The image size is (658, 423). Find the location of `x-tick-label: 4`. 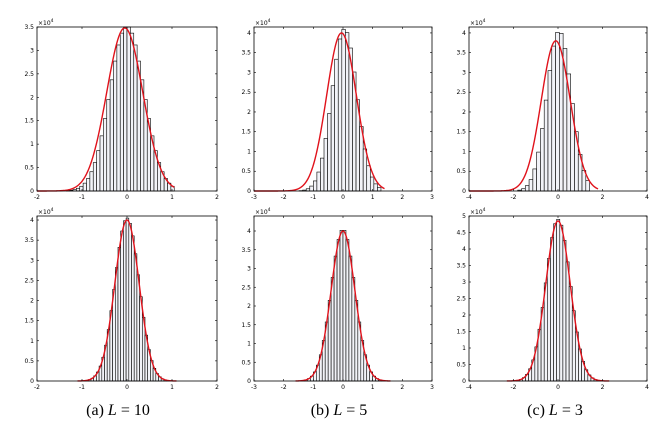

x-tick-label: 4 is located at coordinates (647, 197).